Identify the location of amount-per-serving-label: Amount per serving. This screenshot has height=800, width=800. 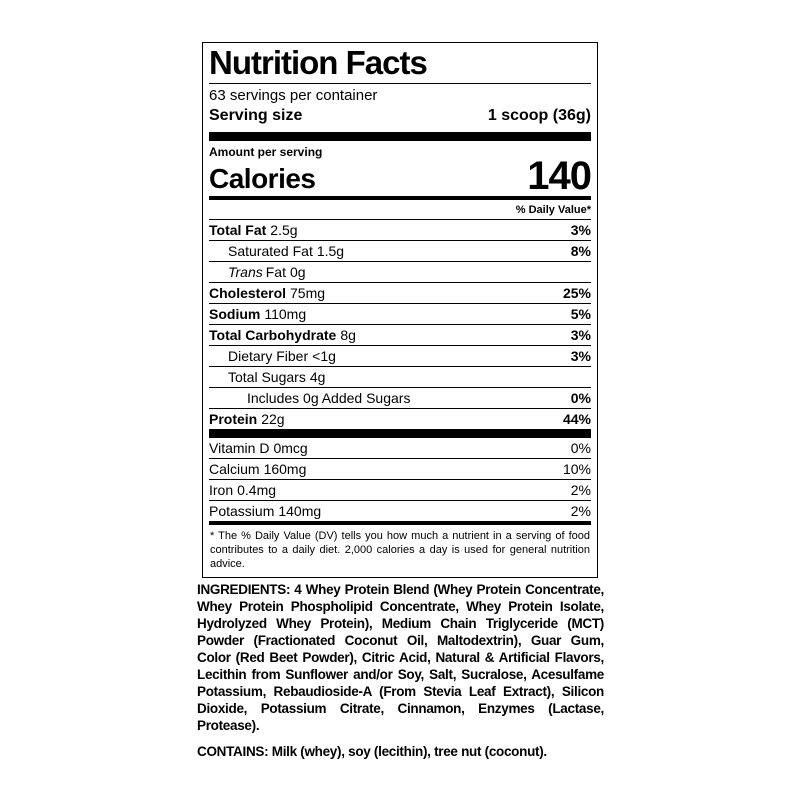
(266, 151).